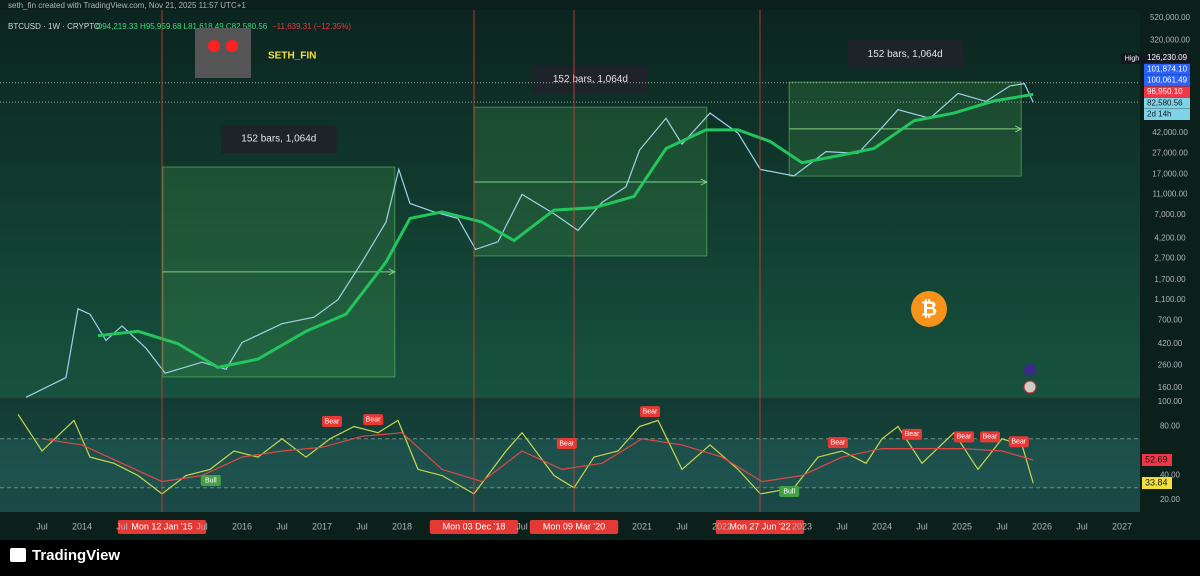 The width and height of the screenshot is (1200, 576). What do you see at coordinates (600, 558) in the screenshot?
I see `footer-bar` at bounding box center [600, 558].